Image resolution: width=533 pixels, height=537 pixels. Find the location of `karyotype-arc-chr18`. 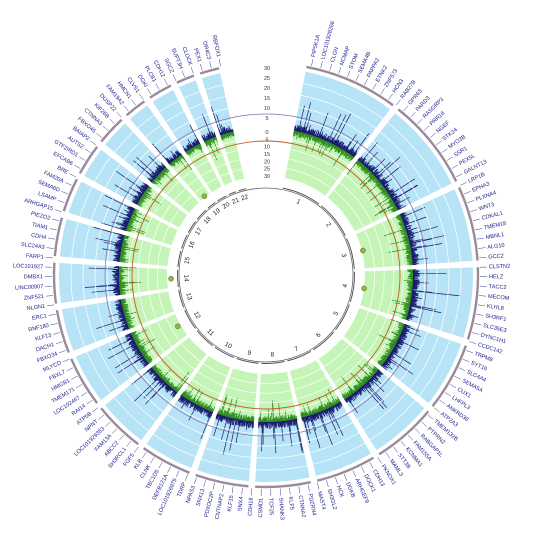

karyotype-arc-chr18 is located at coordinates (111, 130).